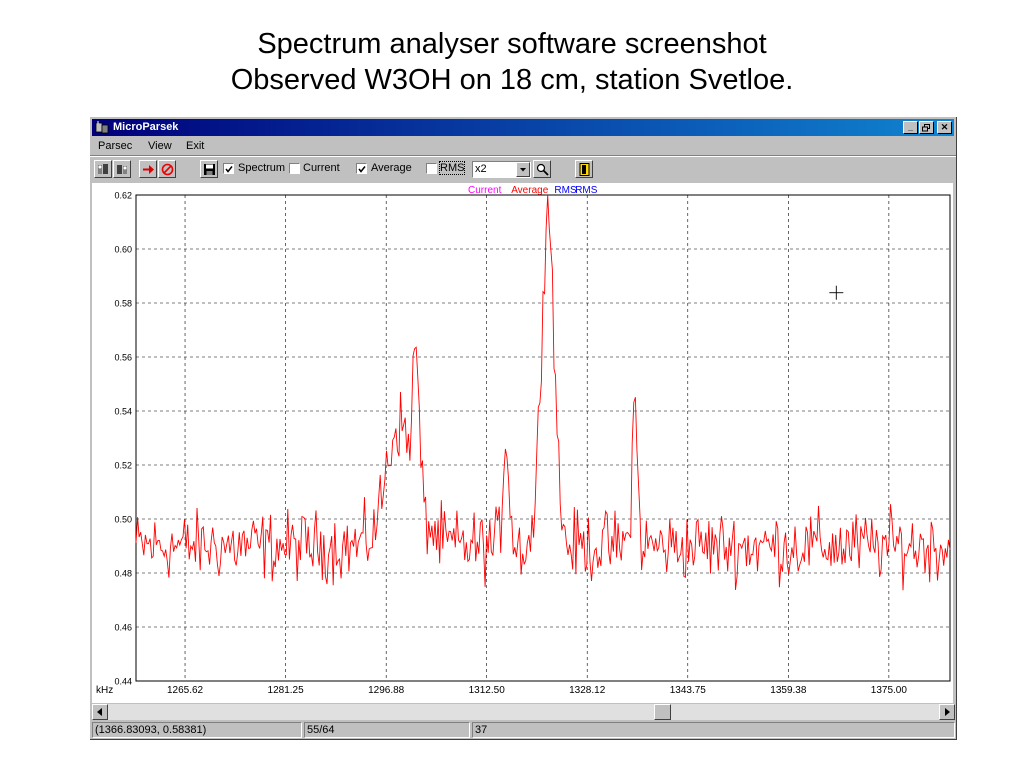  What do you see at coordinates (123, 412) in the screenshot?
I see `y-tick-label: 0.54` at bounding box center [123, 412].